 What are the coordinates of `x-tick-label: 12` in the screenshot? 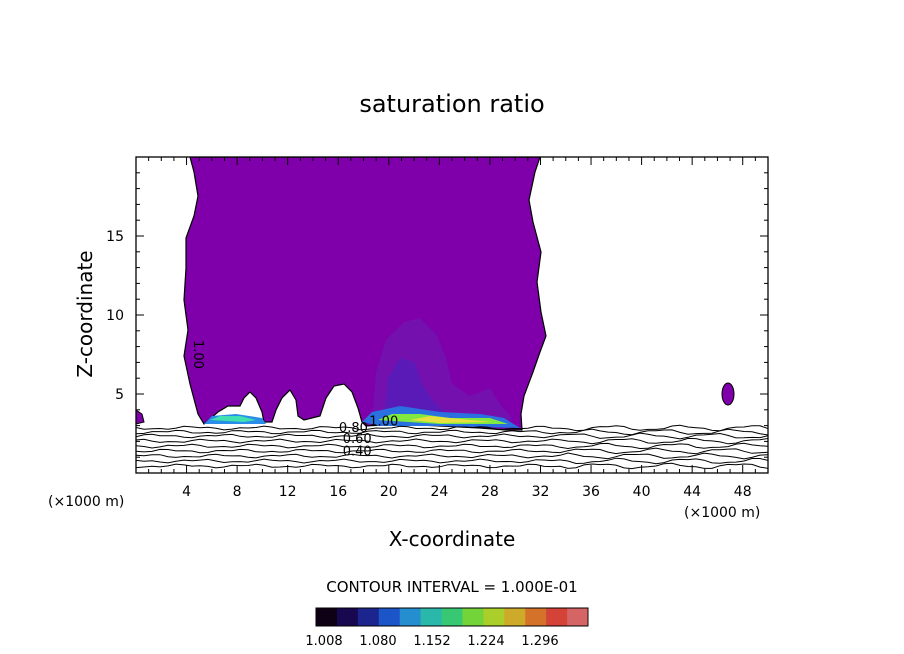 It's located at (288, 492).